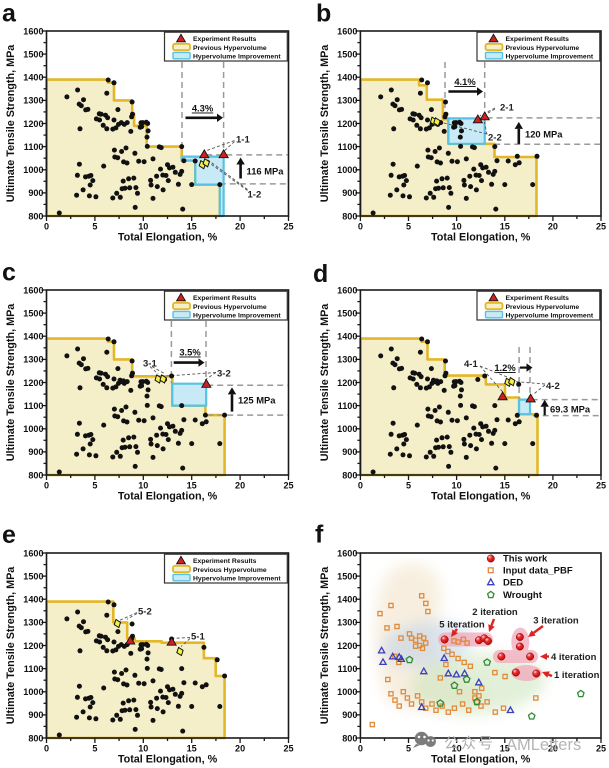 The height and width of the screenshot is (768, 609). What do you see at coordinates (538, 571) in the screenshot?
I see `svg-text: Input data_PBF` at bounding box center [538, 571].